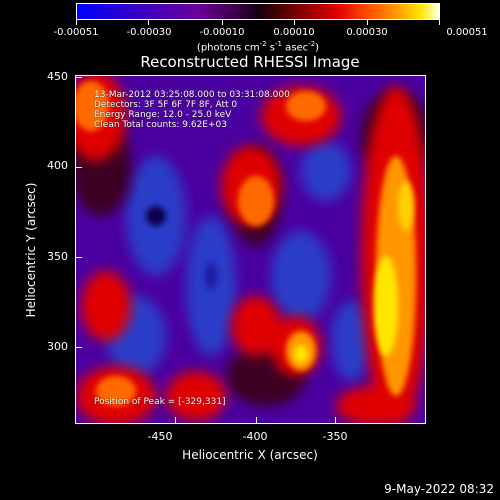 This screenshot has height=500, width=500. Describe the element at coordinates (181, 248) in the screenshot. I see `negative-peaks` at that location.